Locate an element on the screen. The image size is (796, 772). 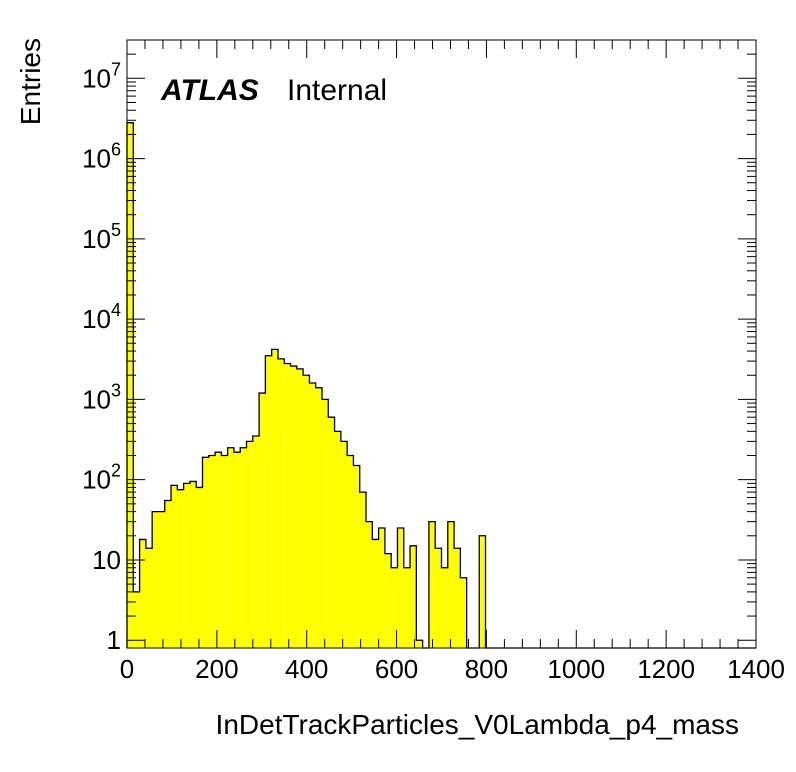
y-tick-label: 10⁵ is located at coordinates (101, 237).